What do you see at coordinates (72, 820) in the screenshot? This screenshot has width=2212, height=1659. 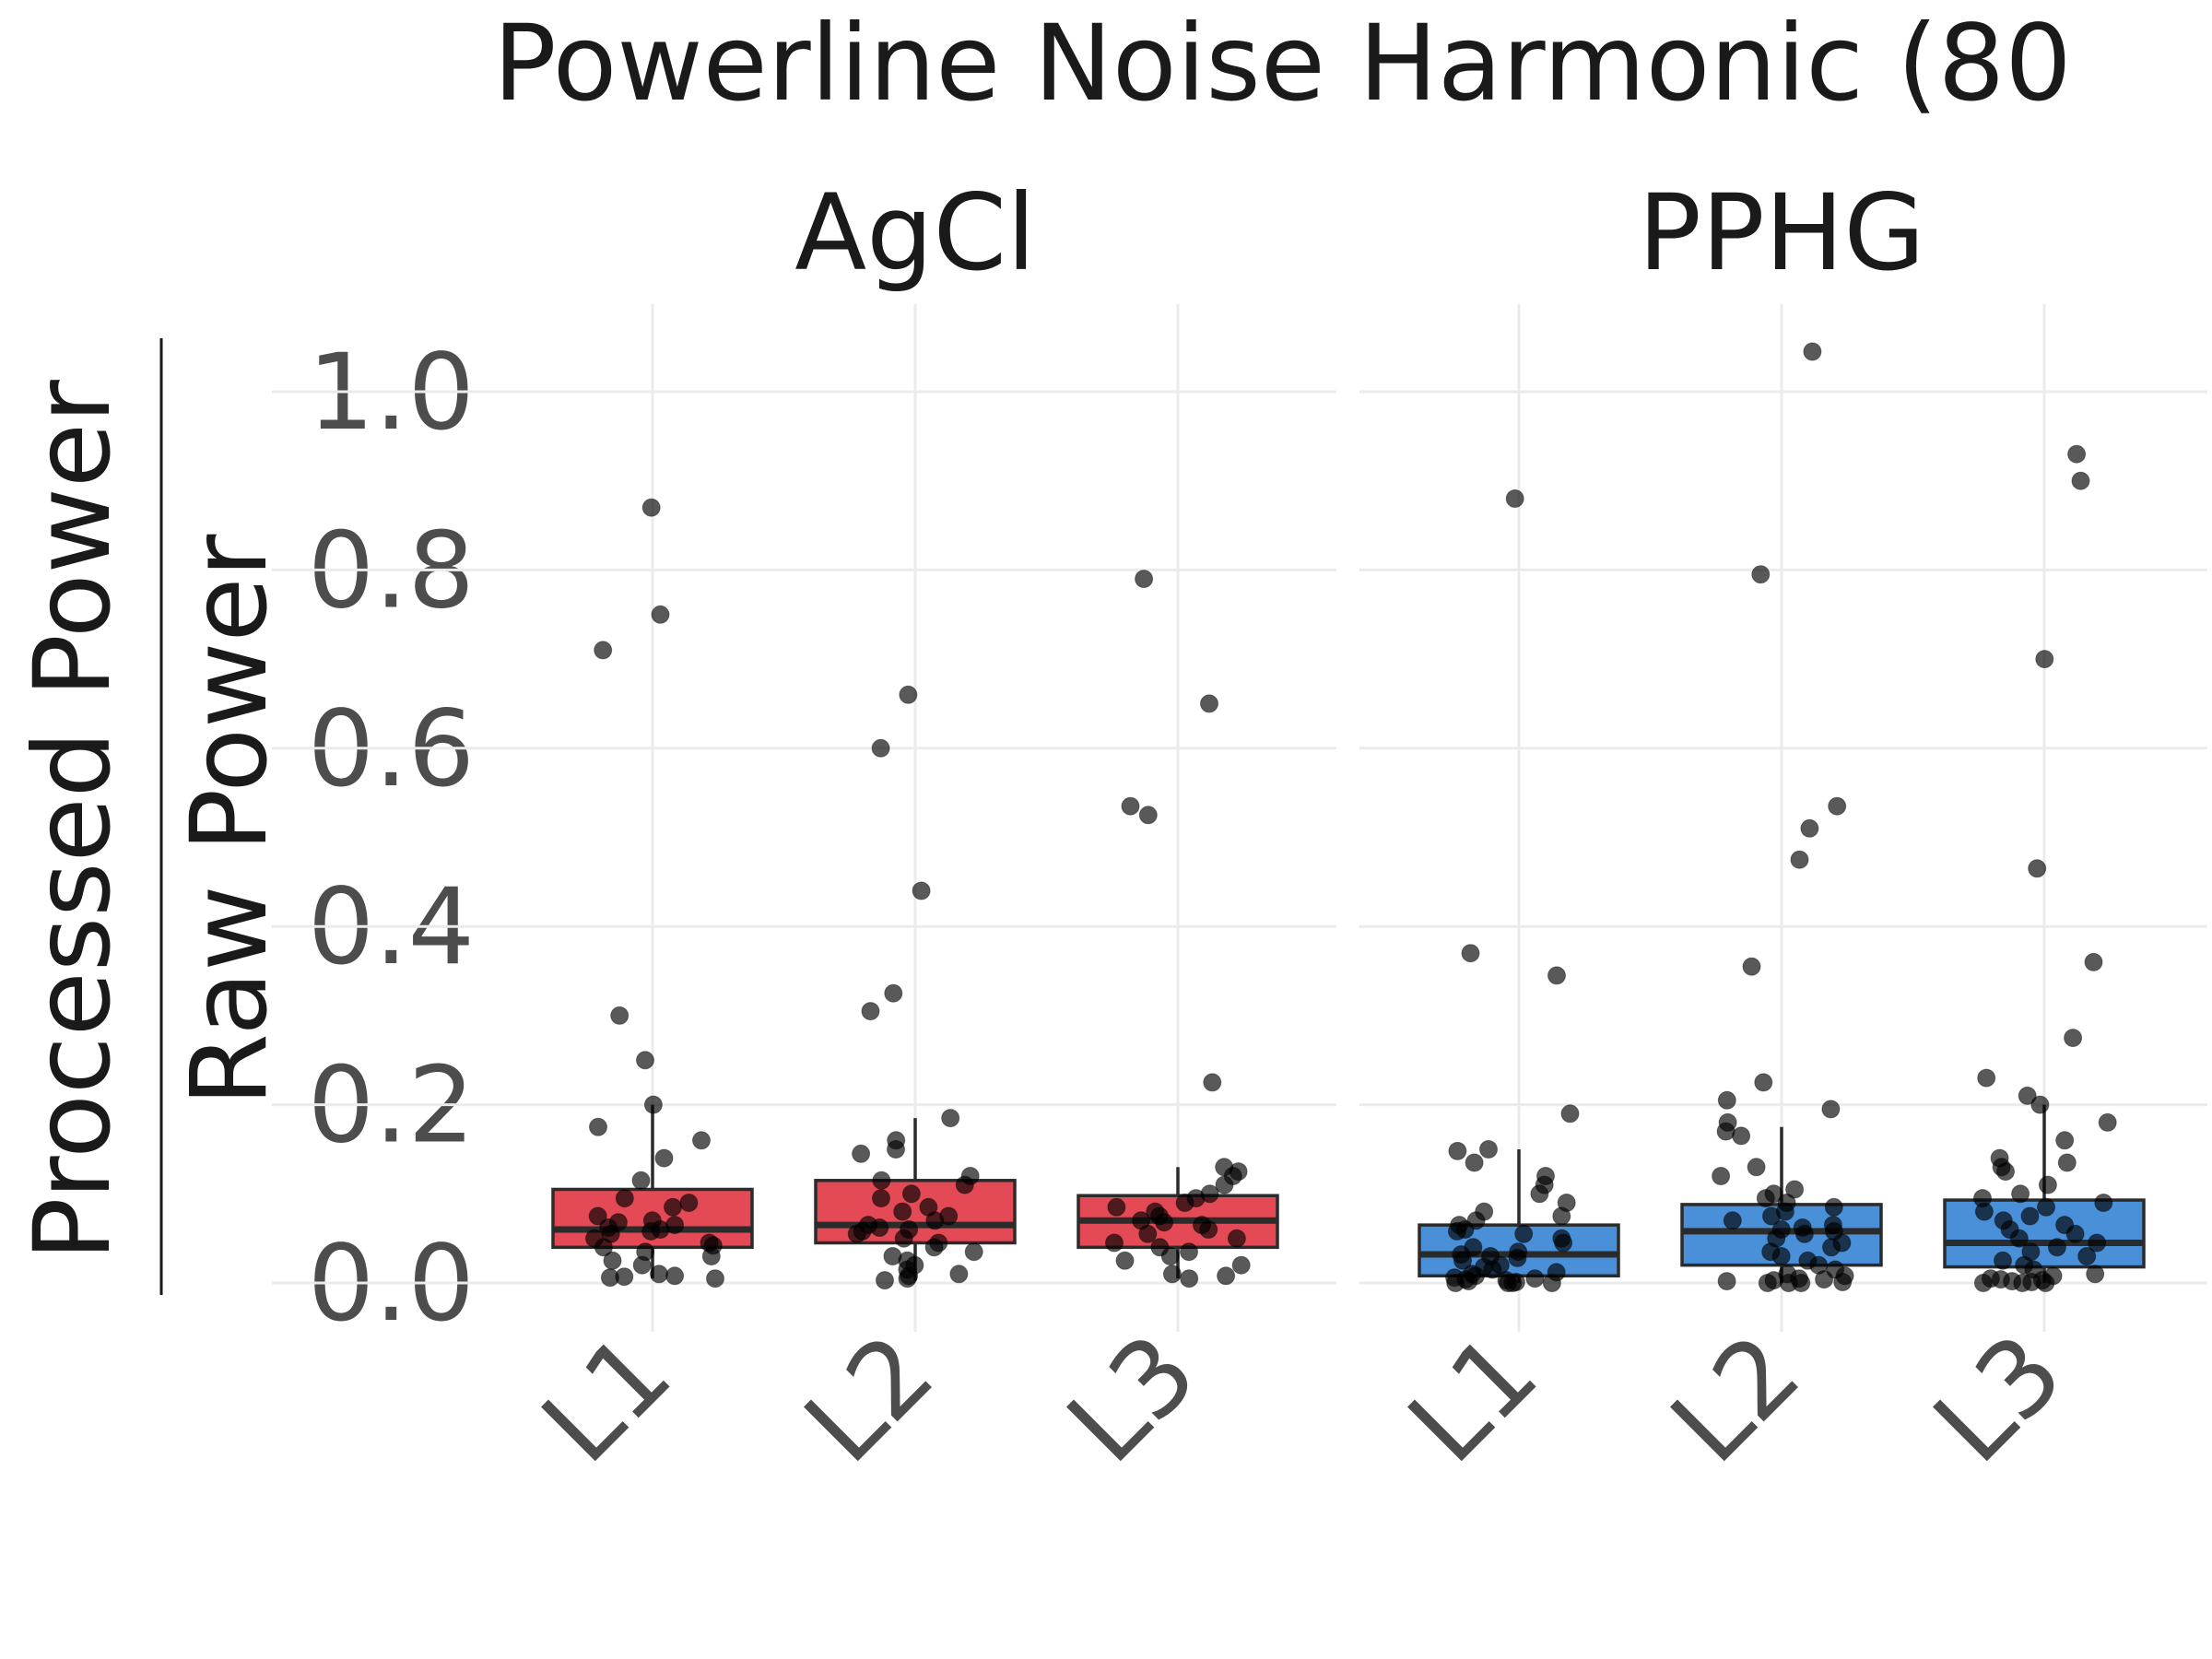 I see `y-axis-title-numerator: Processed Power` at bounding box center [72, 820].